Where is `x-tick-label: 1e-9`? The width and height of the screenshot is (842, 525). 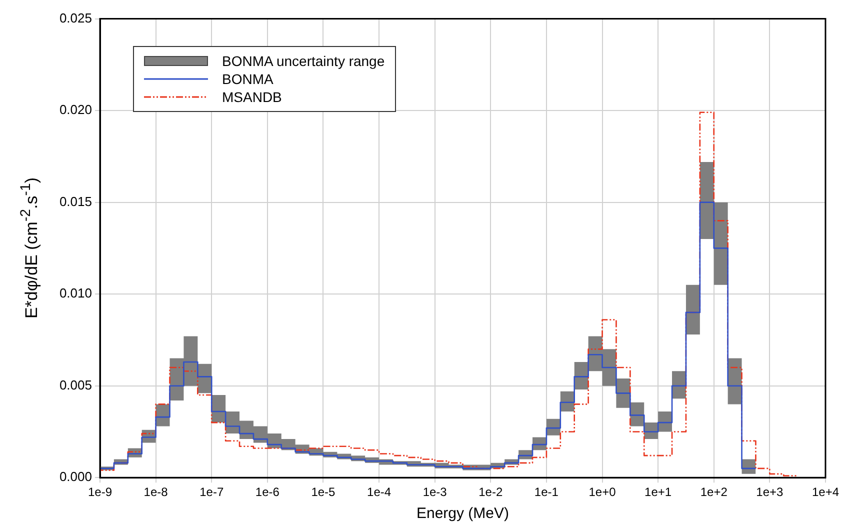
x-tick-label: 1e-9 is located at coordinates (100, 492).